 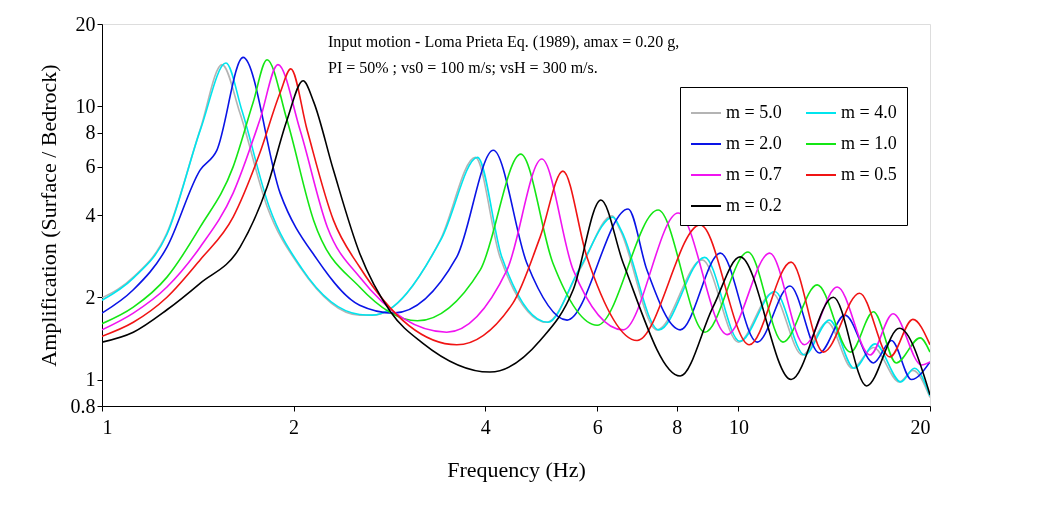 What do you see at coordinates (485, 426) in the screenshot?
I see `x-tick-label: 4` at bounding box center [485, 426].